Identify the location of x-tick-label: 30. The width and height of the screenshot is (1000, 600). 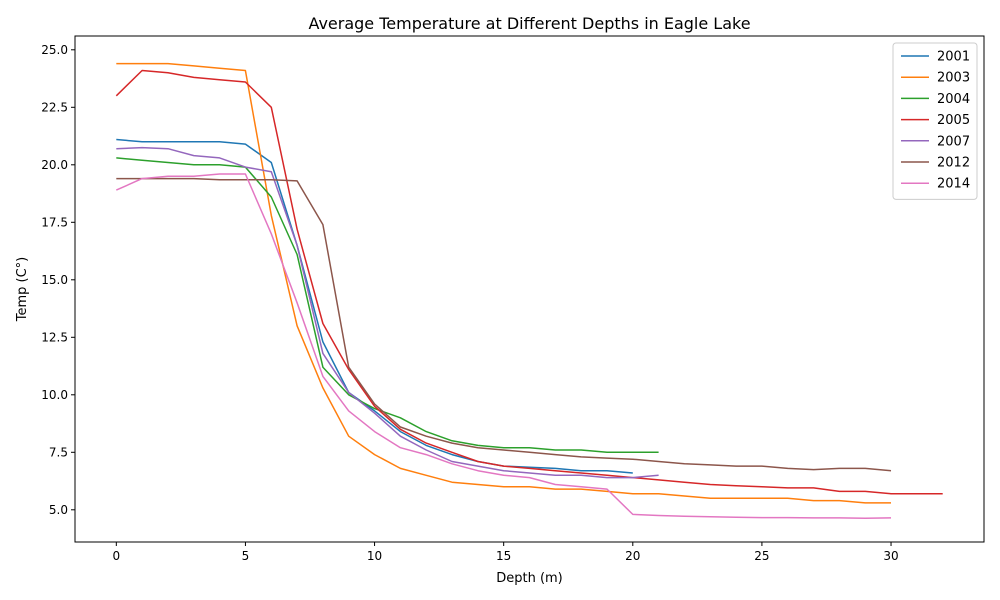
(890, 556).